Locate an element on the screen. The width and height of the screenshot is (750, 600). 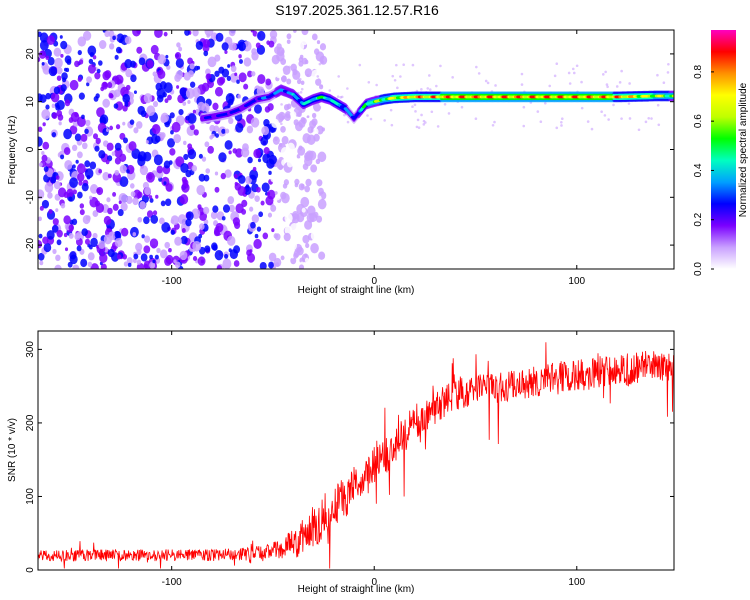
top-ytick-label: -10 is located at coordinates (30, 197).